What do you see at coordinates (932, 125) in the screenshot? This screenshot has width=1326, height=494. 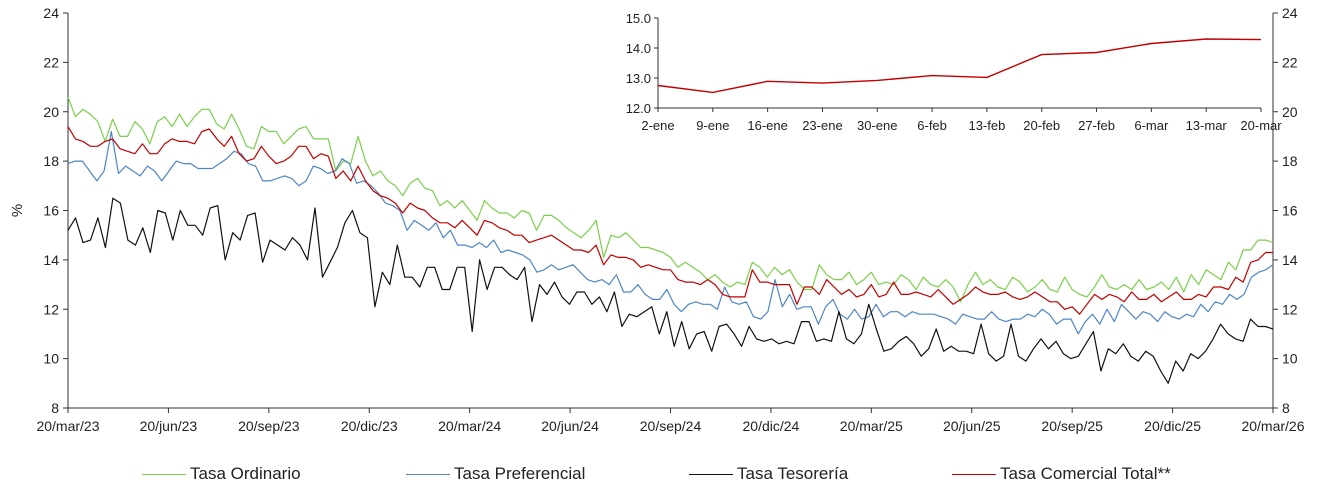 I see `inset-x-tick-label: 6-feb` at bounding box center [932, 125].